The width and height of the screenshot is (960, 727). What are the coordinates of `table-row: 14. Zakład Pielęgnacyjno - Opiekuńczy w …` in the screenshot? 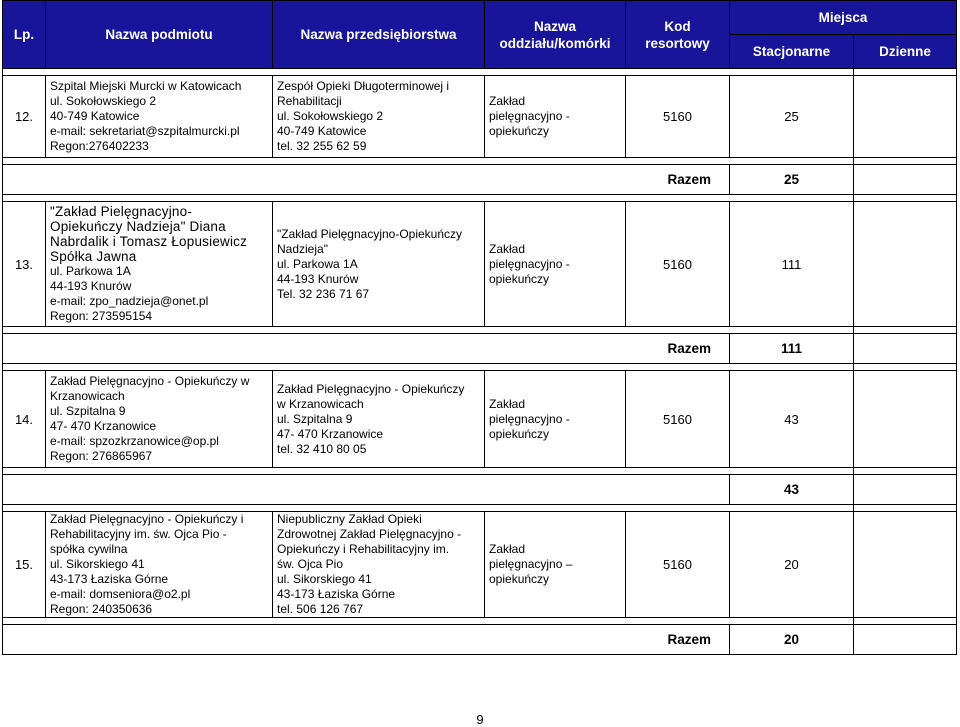 It's located at (479, 419).